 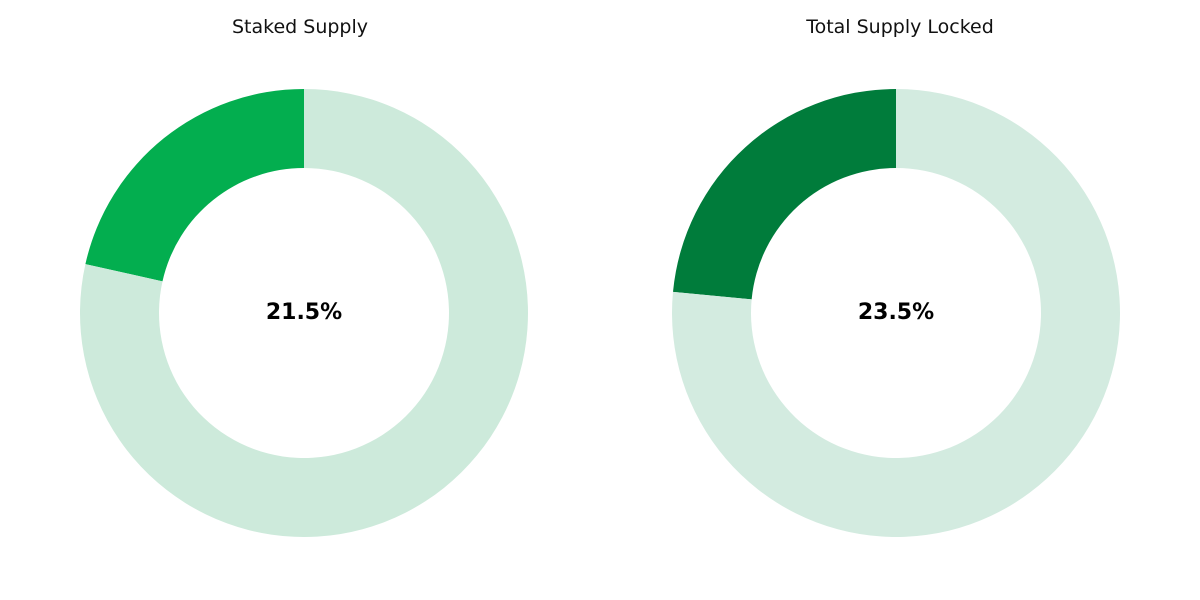 I want to click on center-percentage-label: 21.5%, so click(x=304, y=312).